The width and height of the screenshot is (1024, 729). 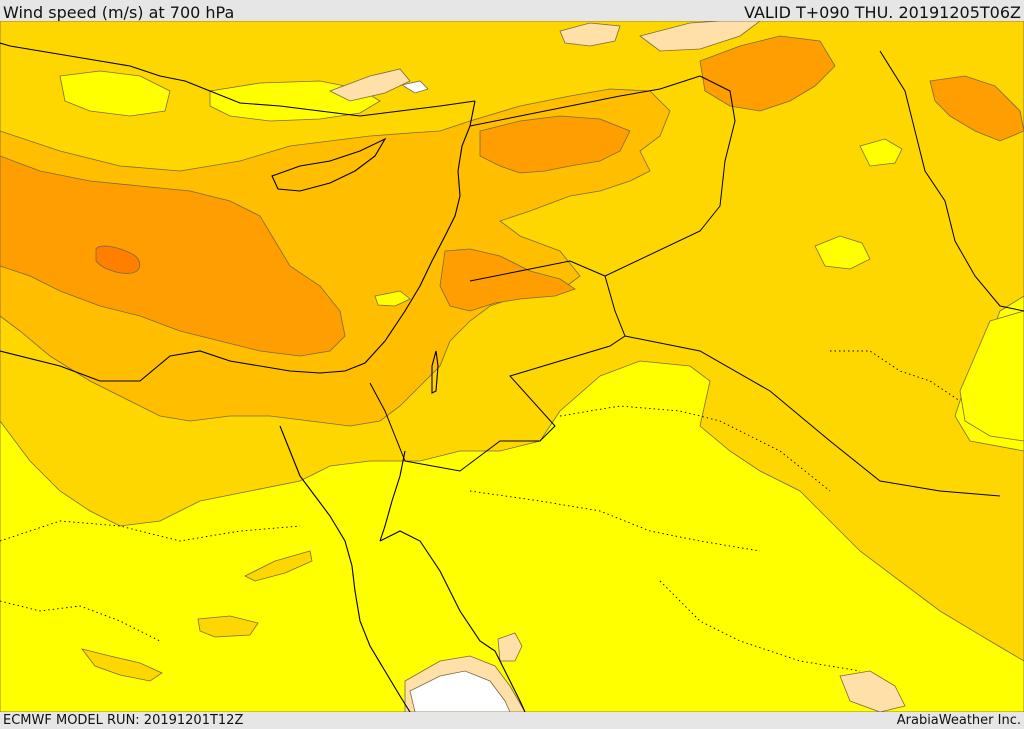 I want to click on border-egypt-israel, so click(x=387, y=422).